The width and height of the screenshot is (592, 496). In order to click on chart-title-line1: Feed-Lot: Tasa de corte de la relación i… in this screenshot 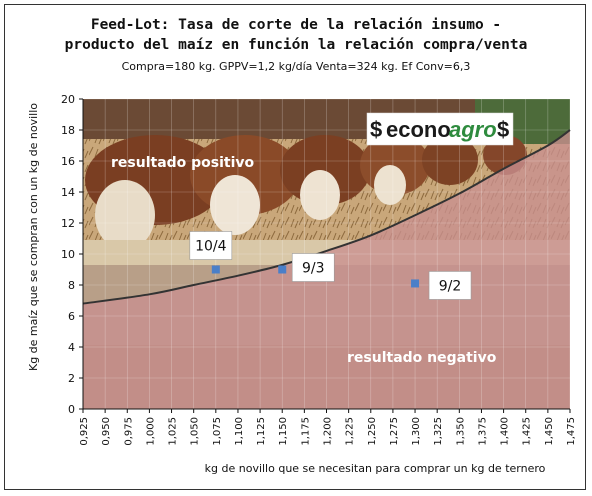, I will do `click(296, 25)`.